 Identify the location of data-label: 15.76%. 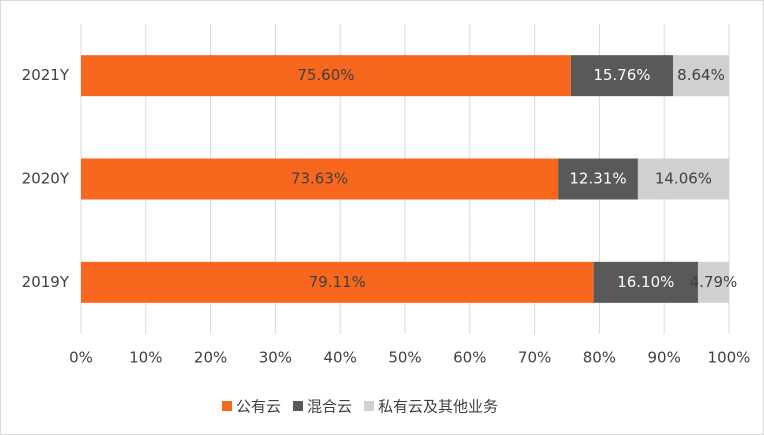
(621, 75).